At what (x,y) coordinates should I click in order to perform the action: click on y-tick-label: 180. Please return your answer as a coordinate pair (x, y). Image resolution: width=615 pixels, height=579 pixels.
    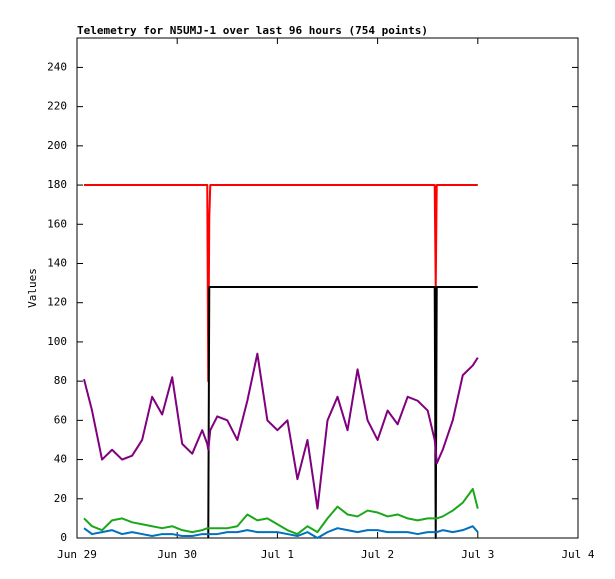
    Looking at the image, I should click on (57, 184).